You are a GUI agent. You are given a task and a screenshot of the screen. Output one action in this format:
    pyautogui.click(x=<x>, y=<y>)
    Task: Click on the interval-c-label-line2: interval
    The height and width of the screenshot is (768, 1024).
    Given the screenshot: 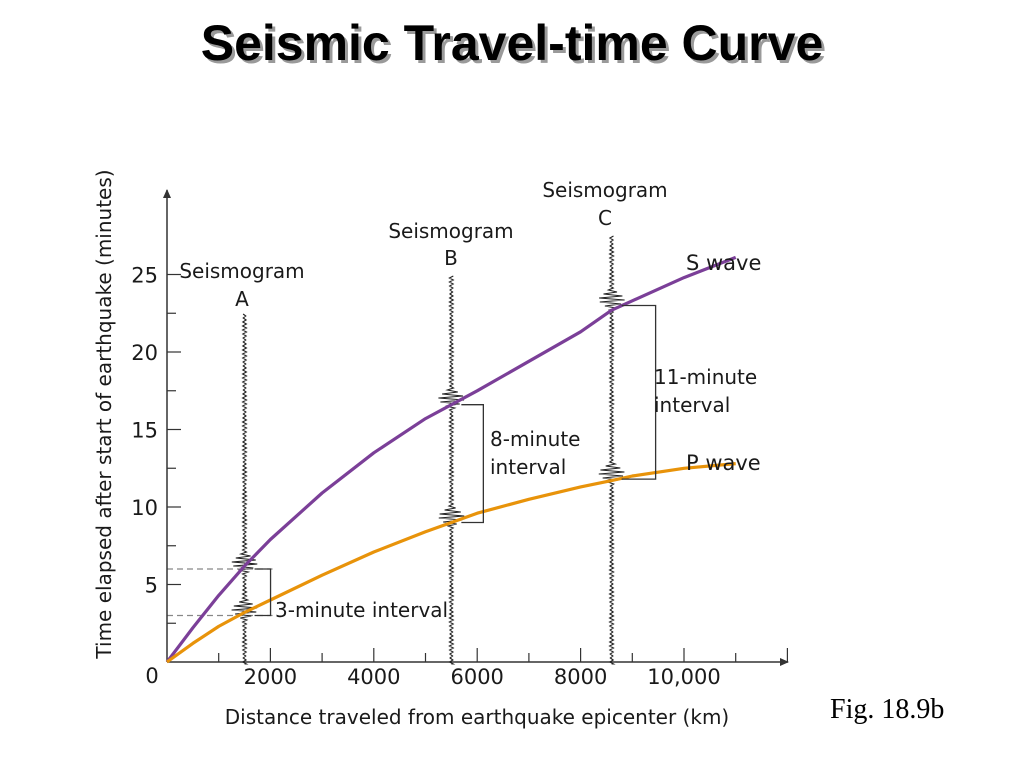 What is the action you would take?
    pyautogui.click(x=692, y=405)
    